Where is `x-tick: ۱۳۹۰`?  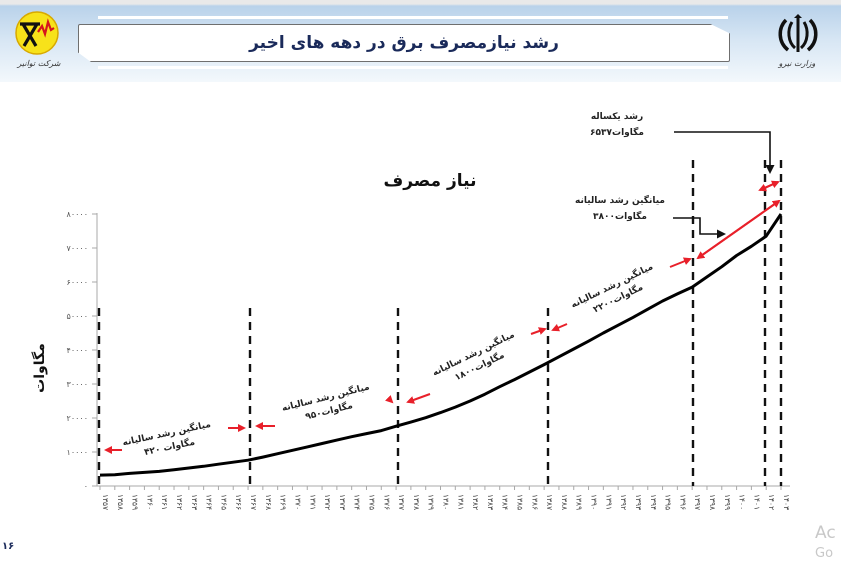
x-tick: ۱۳۹۰ is located at coordinates (594, 502).